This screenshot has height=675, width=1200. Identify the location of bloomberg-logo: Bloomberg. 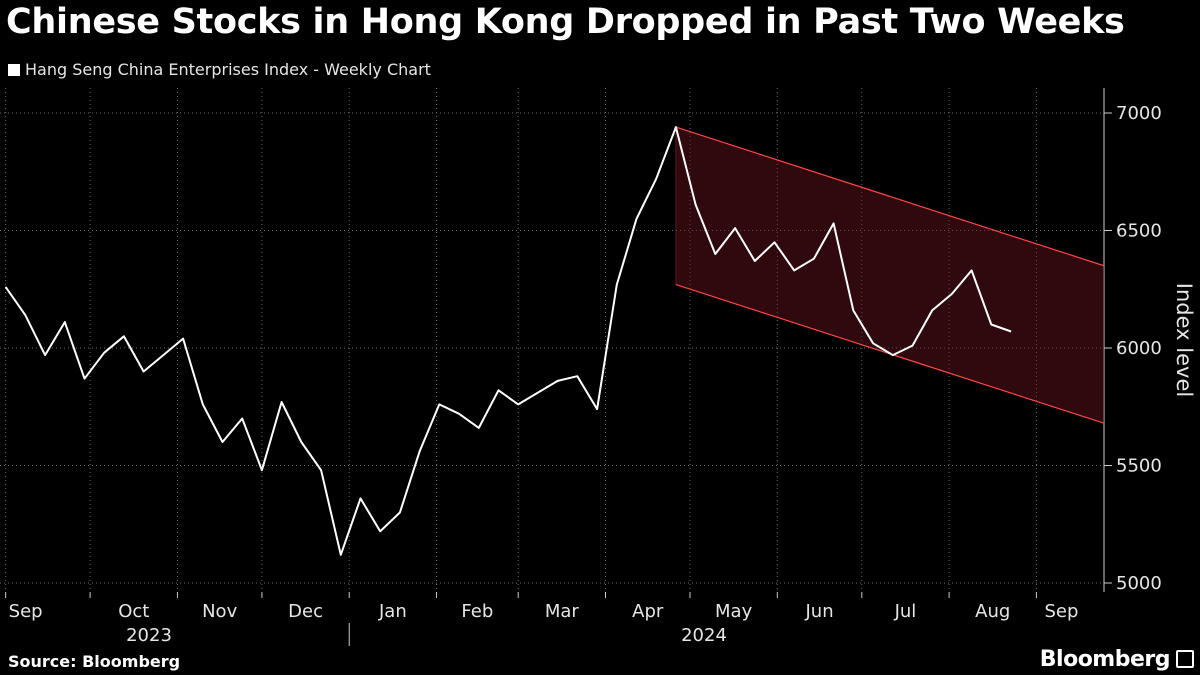
(1105, 659).